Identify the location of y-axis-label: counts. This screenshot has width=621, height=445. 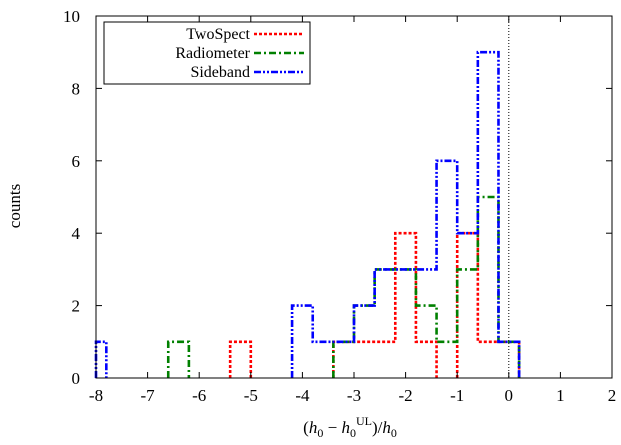
(14, 206).